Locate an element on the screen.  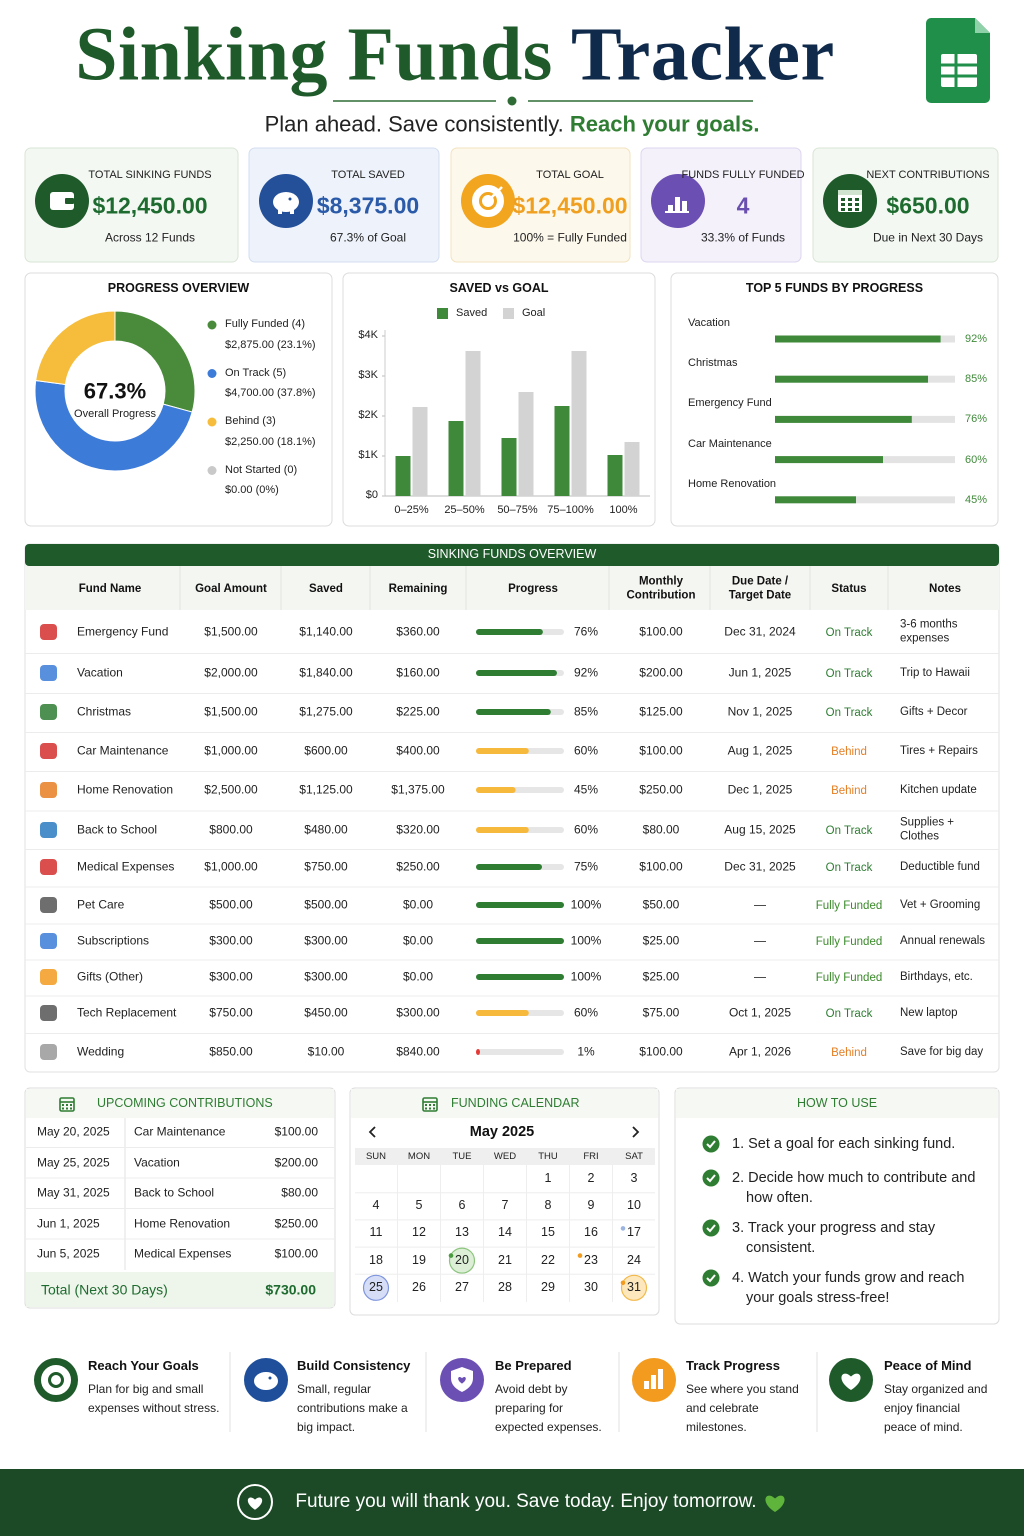
notes: Gifts + Decor is located at coordinates (934, 711).